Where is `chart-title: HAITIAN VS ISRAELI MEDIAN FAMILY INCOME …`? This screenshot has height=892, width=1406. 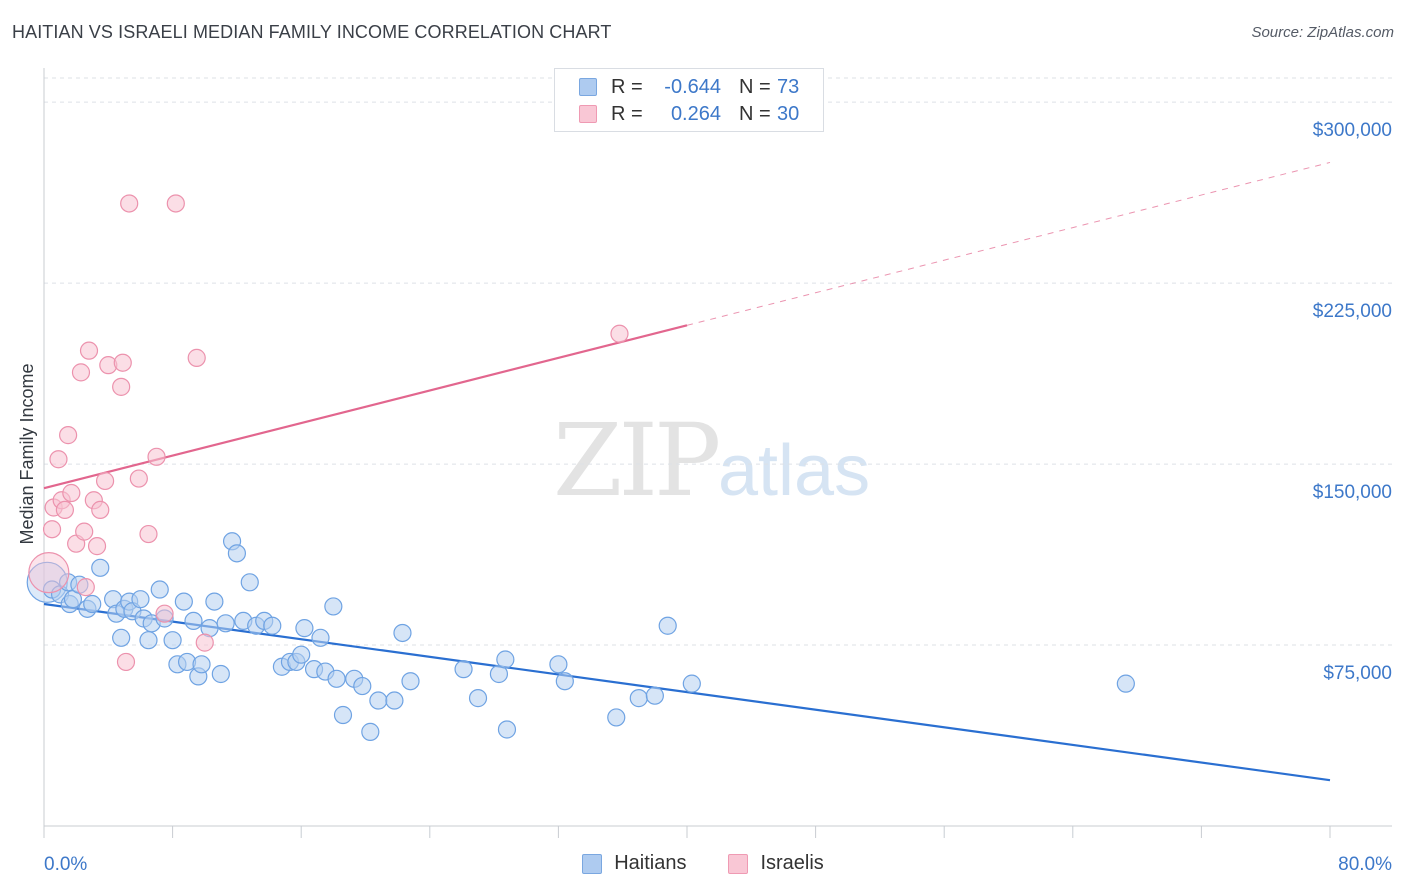 chart-title: HAITIAN VS ISRAELI MEDIAN FAMILY INCOME … is located at coordinates (312, 32).